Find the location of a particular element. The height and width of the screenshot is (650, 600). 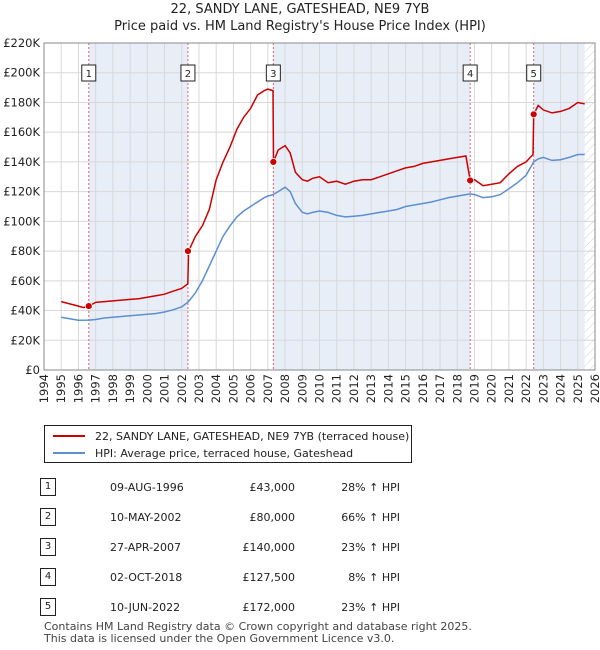

x-tick-label: 2013 is located at coordinates (371, 388).